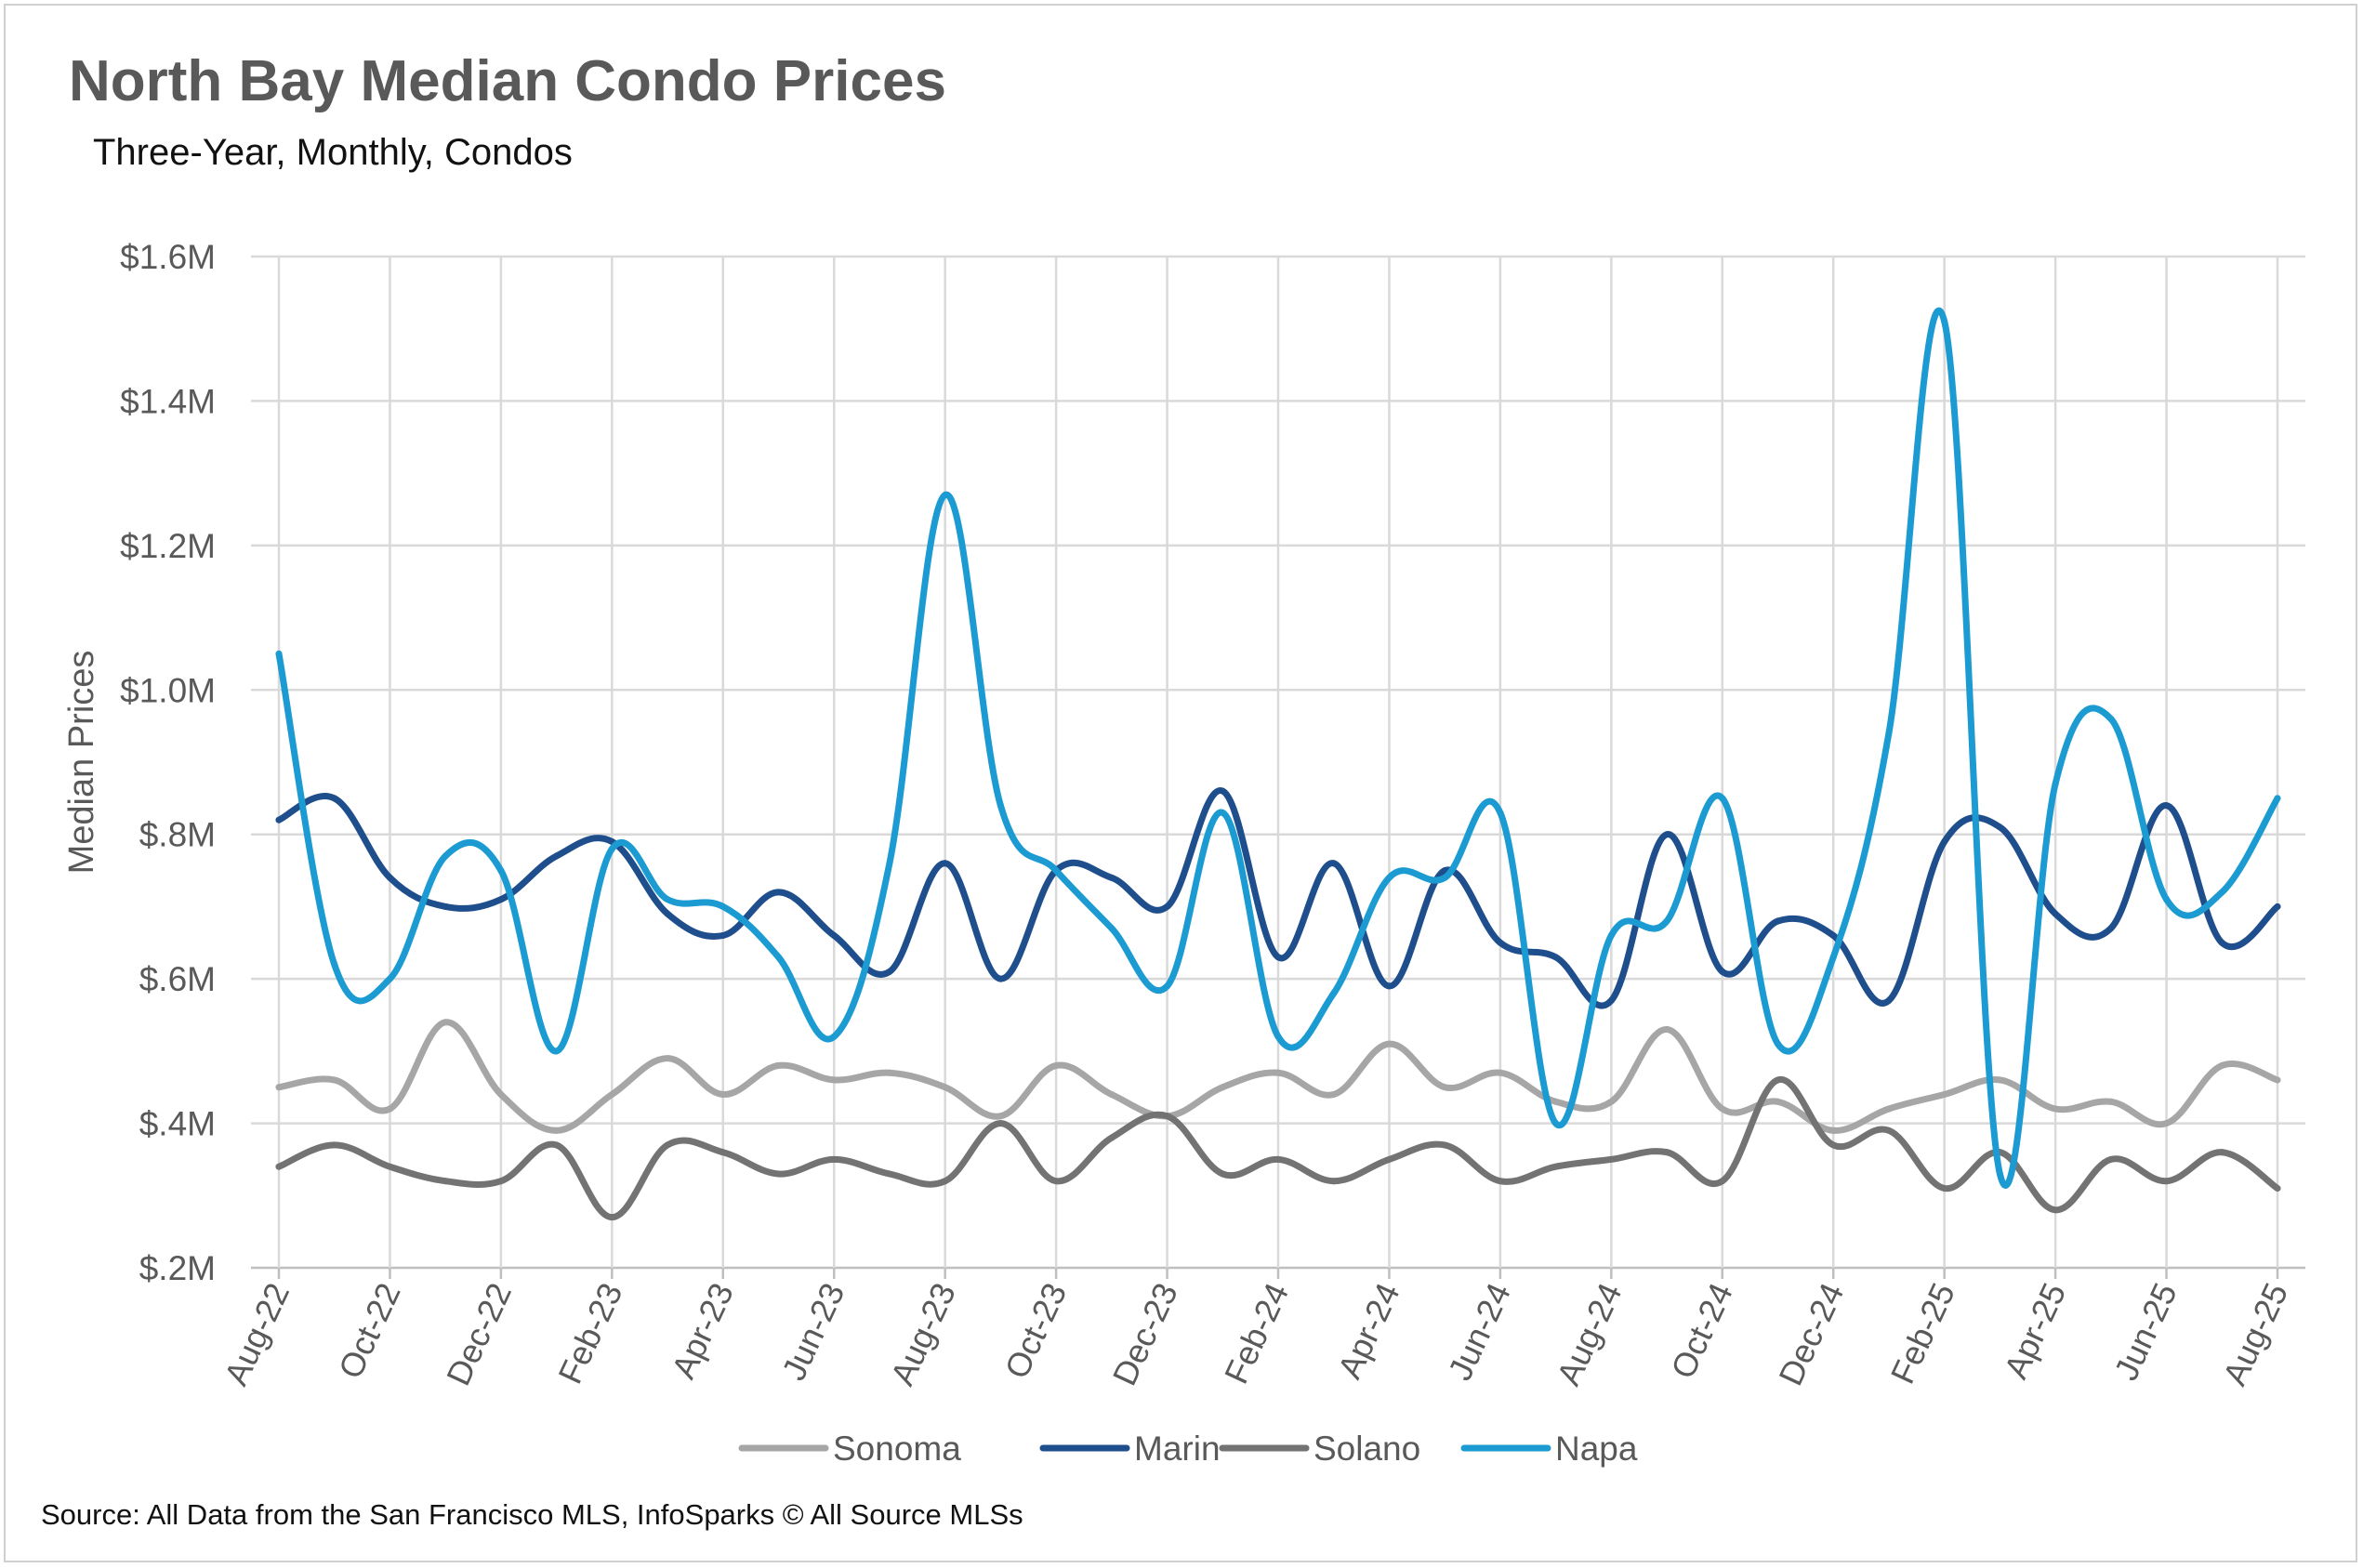 Image resolution: width=2363 pixels, height=1568 pixels. Describe the element at coordinates (1589, 1334) in the screenshot. I see `x-tick-label: Aug-24` at that location.